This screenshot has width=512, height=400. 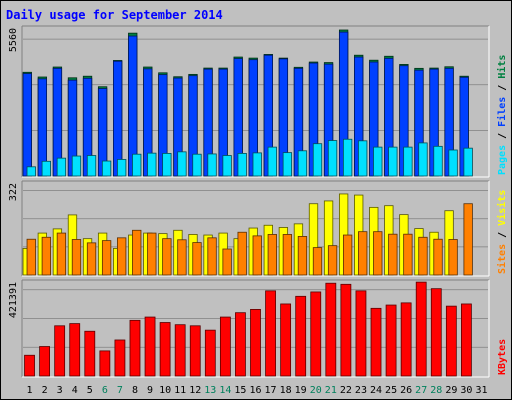 I want to click on x-label-day-1: 1, so click(x=30, y=390).